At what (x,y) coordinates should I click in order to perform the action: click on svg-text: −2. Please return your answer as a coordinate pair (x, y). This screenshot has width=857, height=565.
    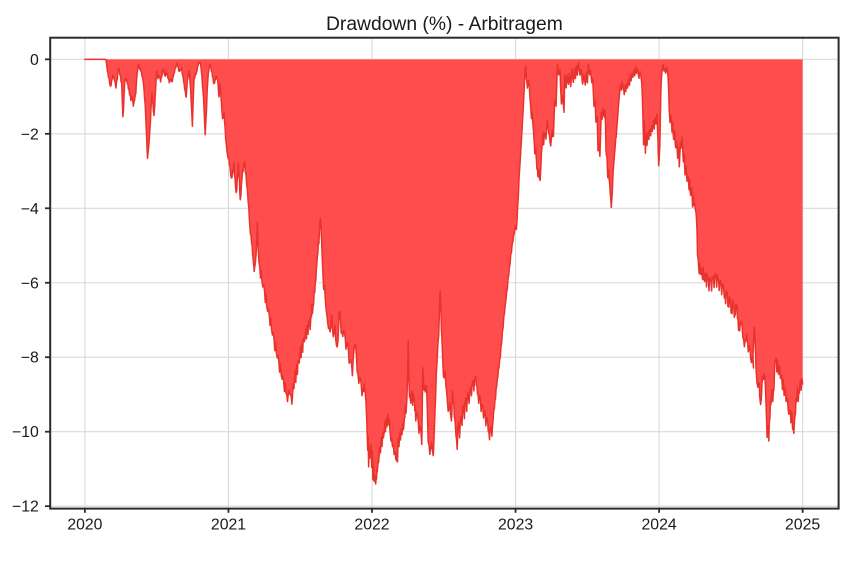
    Looking at the image, I should click on (30, 134).